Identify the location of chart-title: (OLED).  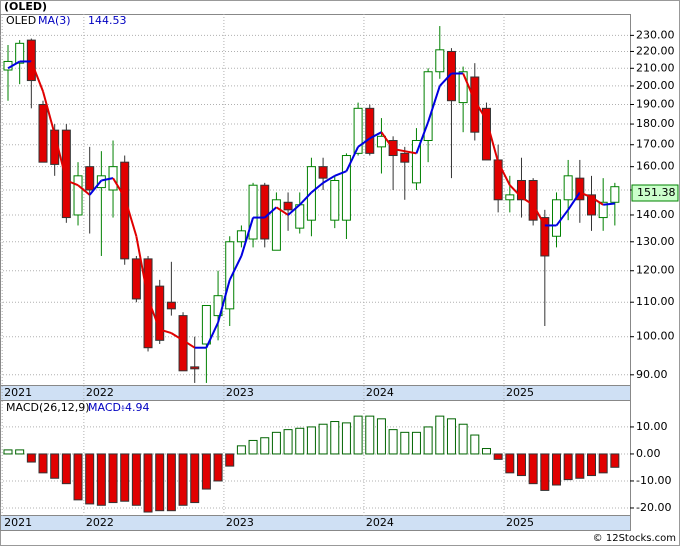
(25, 6).